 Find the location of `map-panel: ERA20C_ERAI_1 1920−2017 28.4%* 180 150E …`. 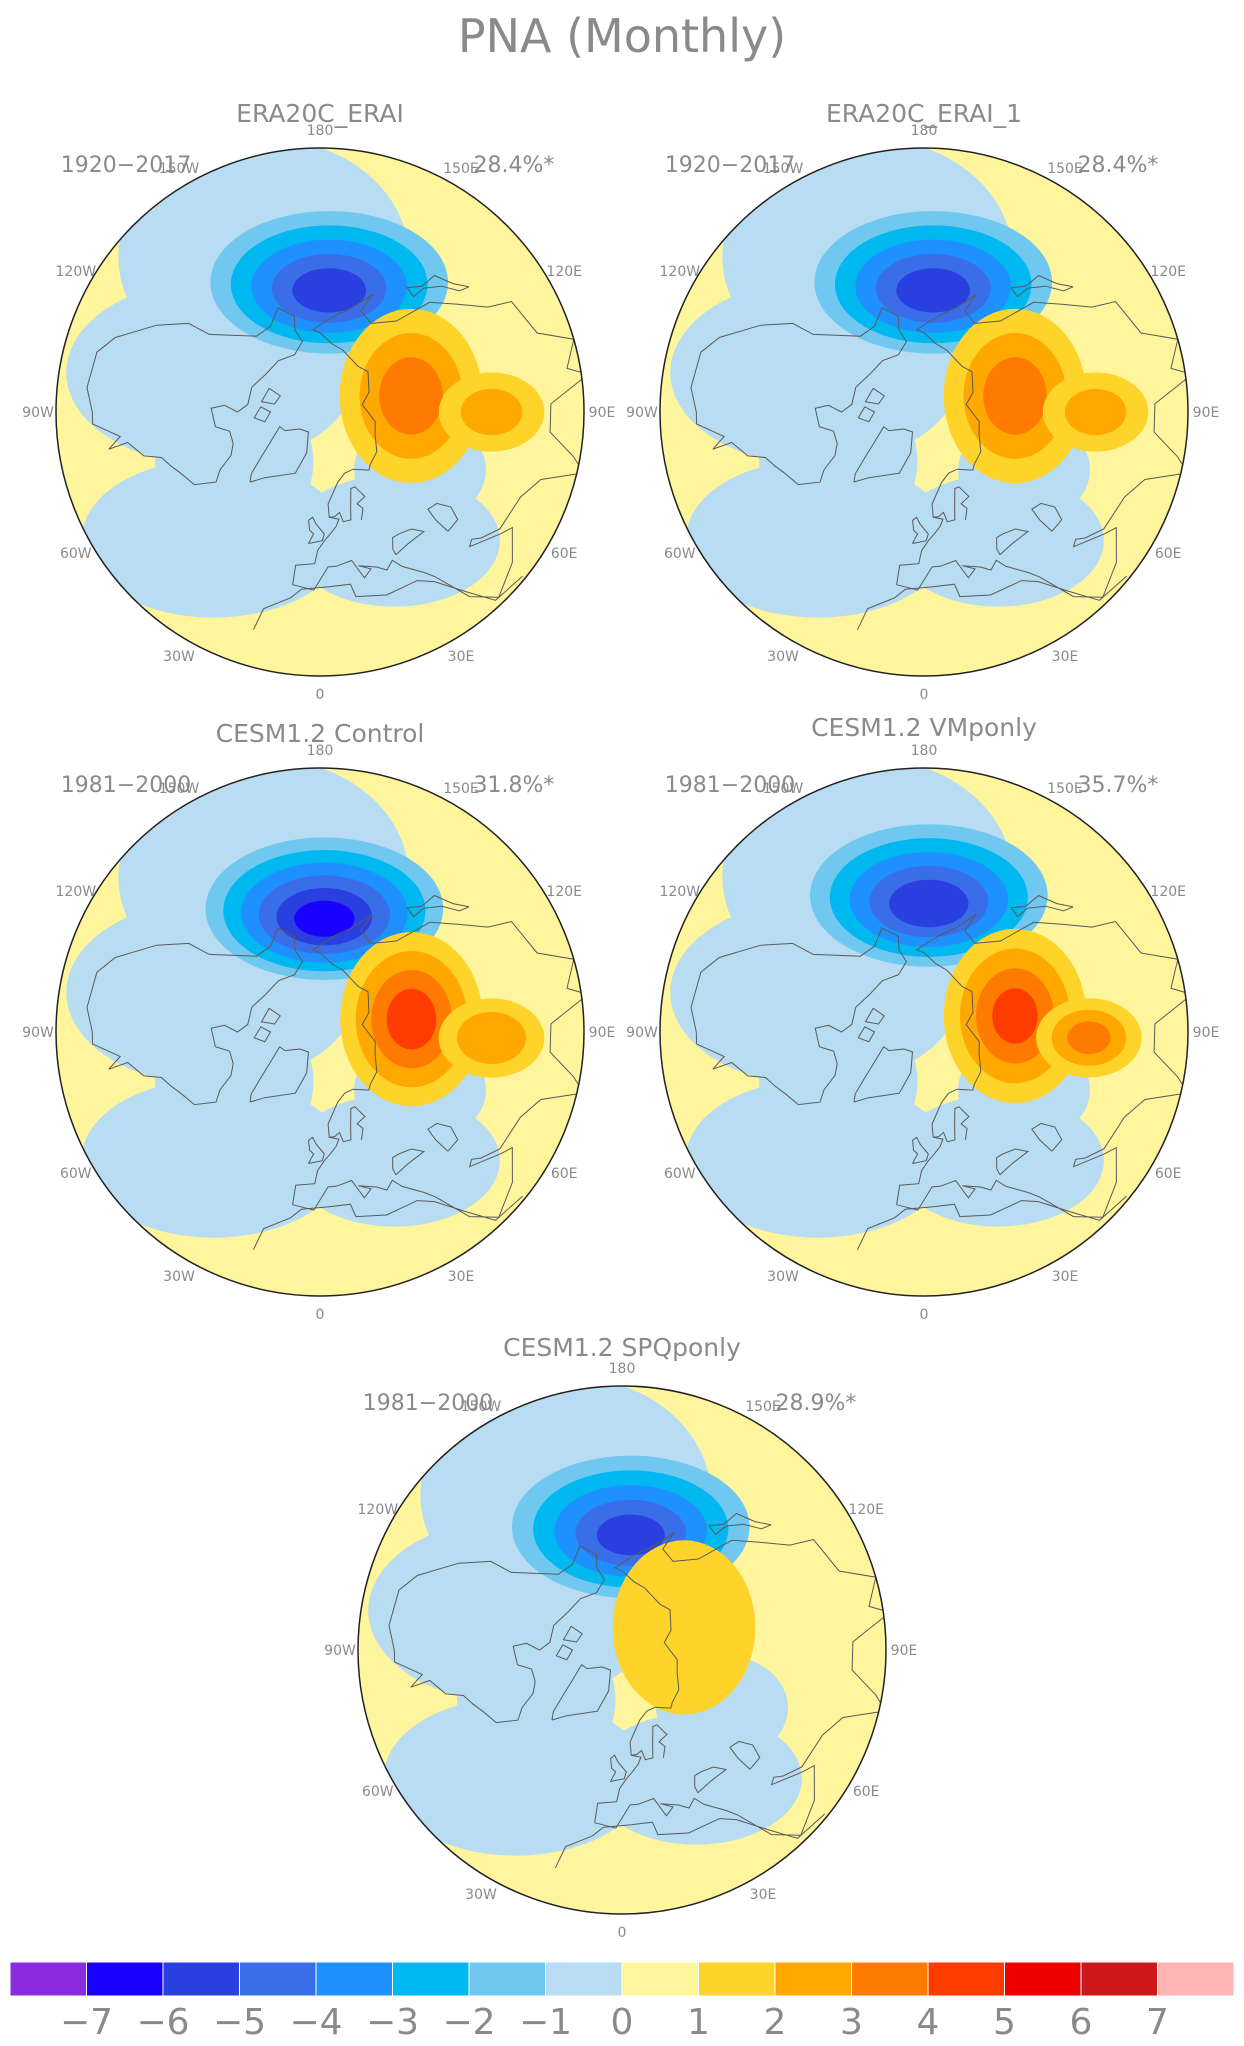

map-panel: ERA20C_ERAI_1 1920−2017 28.4%* 180 150E … is located at coordinates (922, 401).